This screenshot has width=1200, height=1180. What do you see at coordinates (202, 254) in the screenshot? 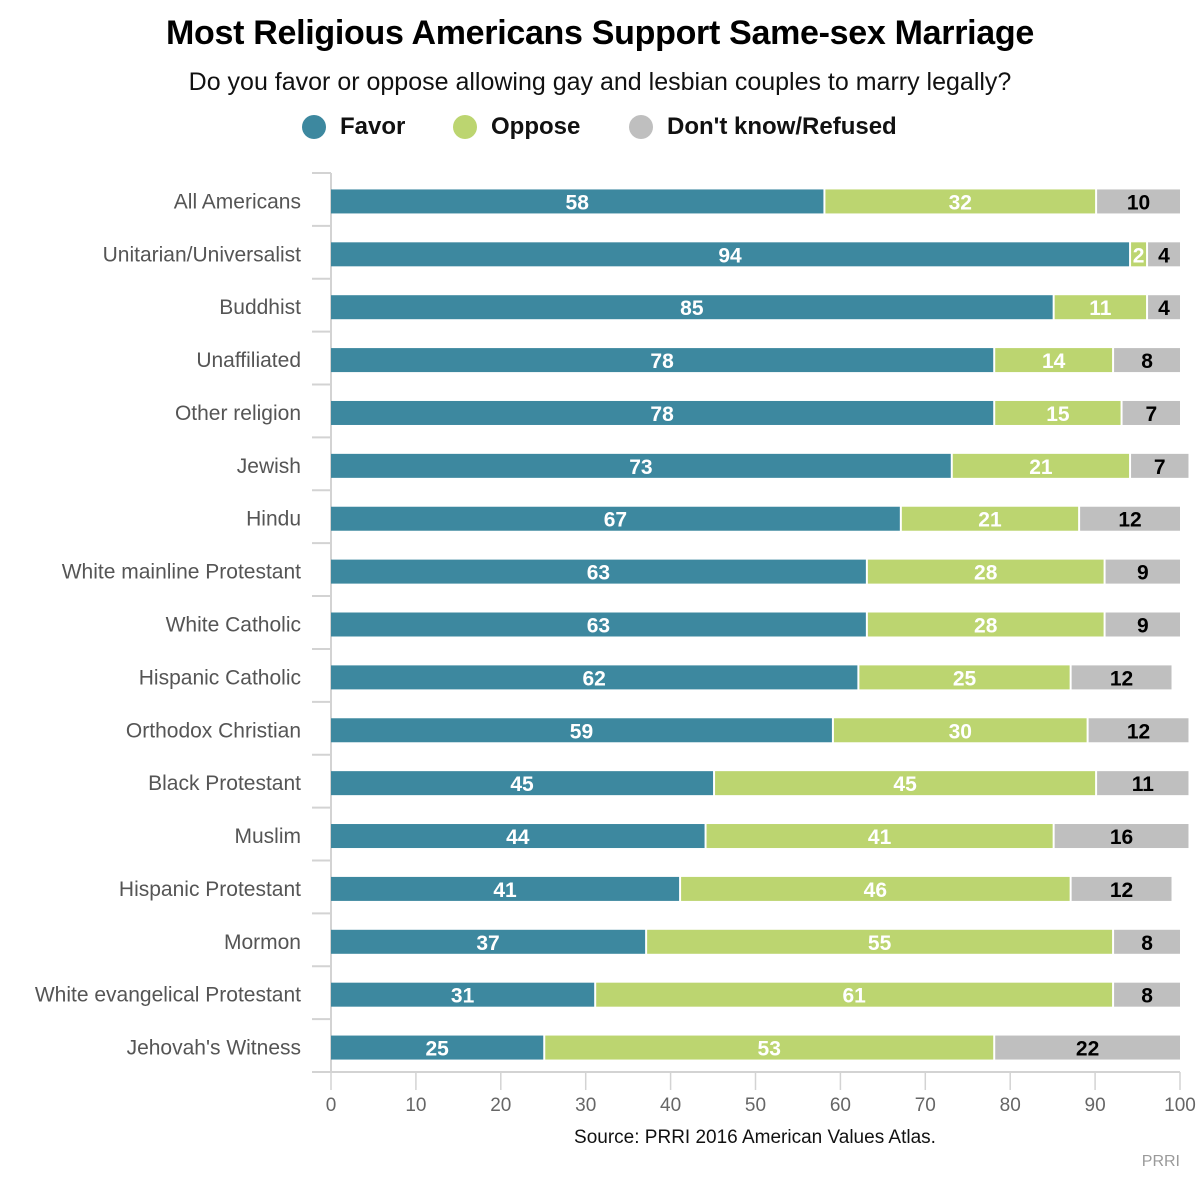
I see `category-label: Unitarian/Universalist` at bounding box center [202, 254].